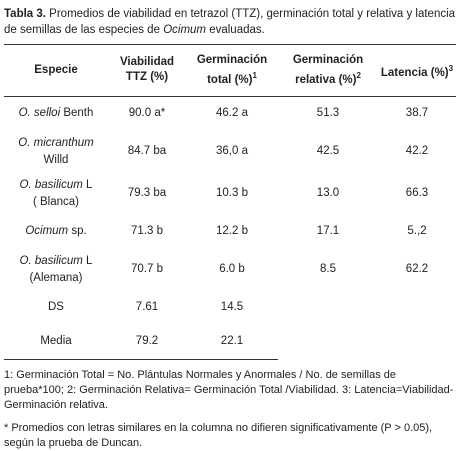 This screenshot has height=451, width=460. I want to click on species-plain: L, so click(89, 184).